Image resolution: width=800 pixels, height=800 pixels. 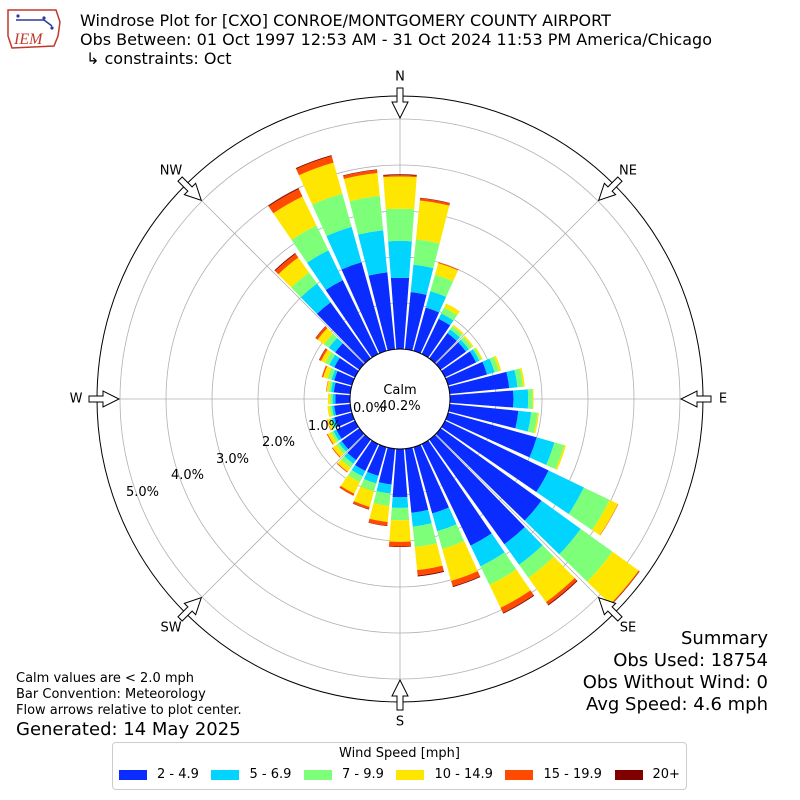 What do you see at coordinates (178, 774) in the screenshot?
I see `legend-label: 2 - 4.9` at bounding box center [178, 774].